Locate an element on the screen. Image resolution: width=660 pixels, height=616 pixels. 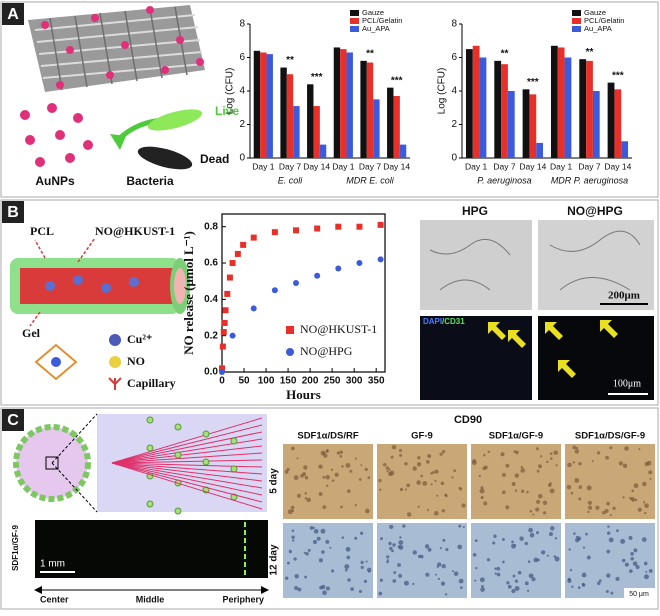
x-tick-label: 200 is located at coordinates (310, 381).